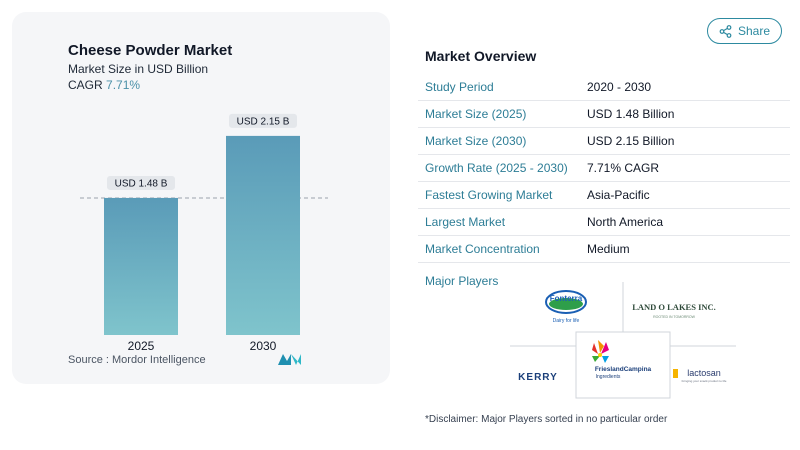  Describe the element at coordinates (138, 69) in the screenshot. I see `chart-subtitle: Market Size in USD Billion` at that location.